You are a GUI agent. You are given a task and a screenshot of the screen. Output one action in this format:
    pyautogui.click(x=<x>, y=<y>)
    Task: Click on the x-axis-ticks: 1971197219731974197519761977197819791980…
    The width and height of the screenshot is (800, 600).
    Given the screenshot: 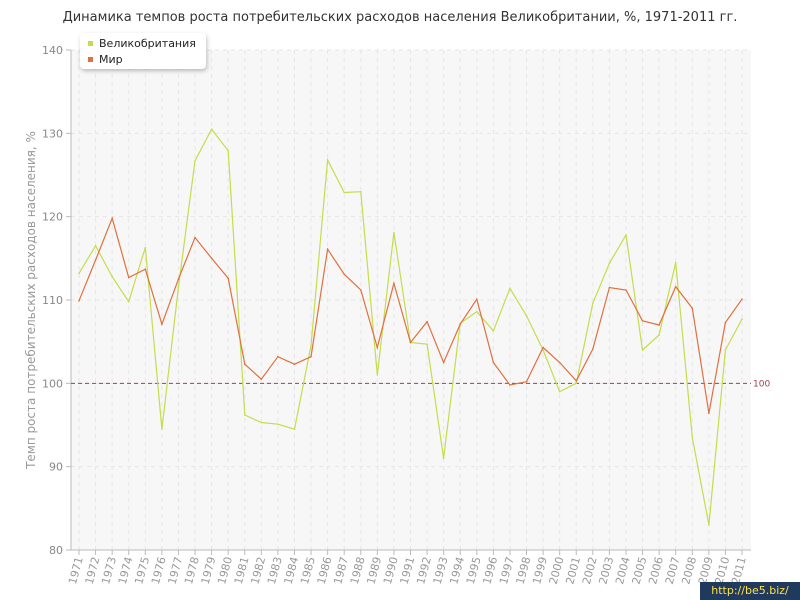 What is the action you would take?
    pyautogui.click(x=407, y=568)
    